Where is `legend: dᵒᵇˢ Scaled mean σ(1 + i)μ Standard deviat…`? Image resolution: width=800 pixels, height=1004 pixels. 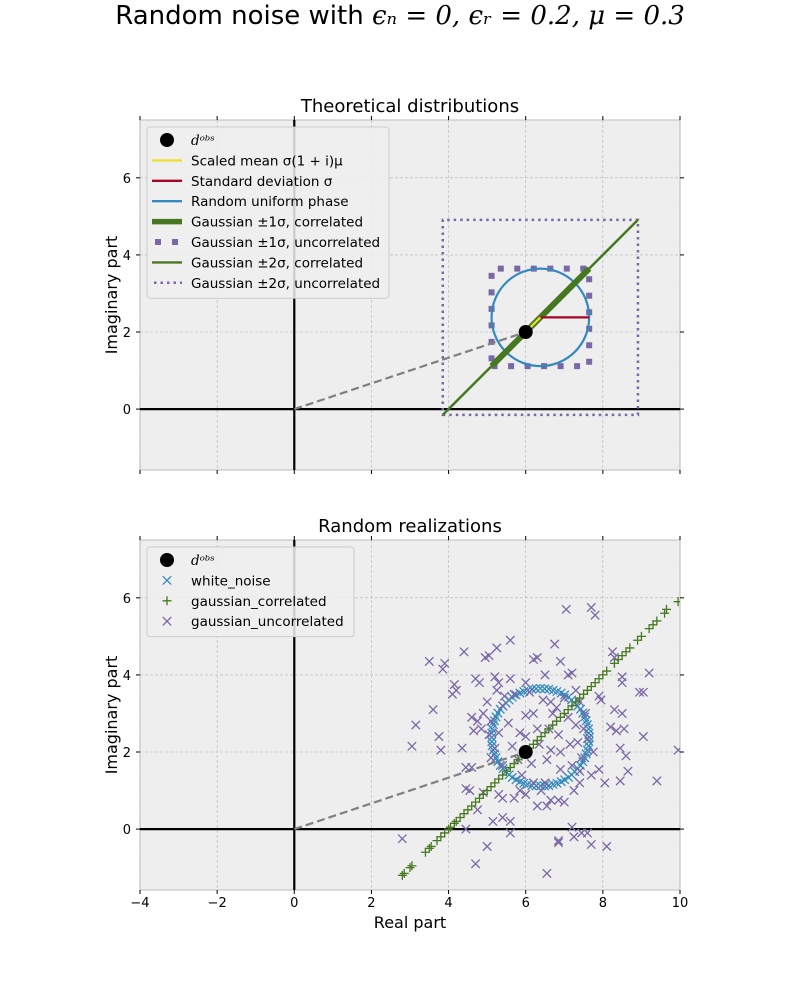 legend: dᵒᵇˢ Scaled mean σ(1 + i)μ Standard deviat… is located at coordinates (268, 212).